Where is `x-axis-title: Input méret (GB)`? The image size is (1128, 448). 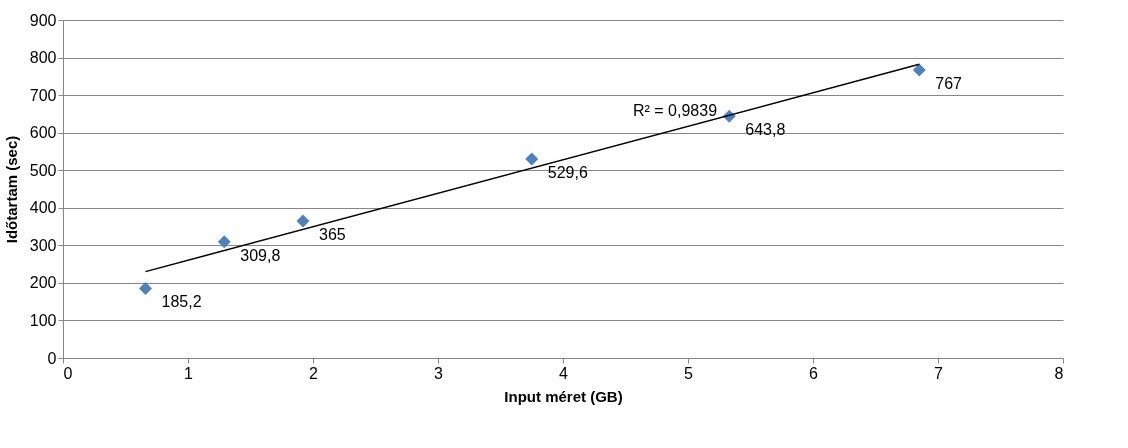 x-axis-title: Input méret (GB) is located at coordinates (563, 396).